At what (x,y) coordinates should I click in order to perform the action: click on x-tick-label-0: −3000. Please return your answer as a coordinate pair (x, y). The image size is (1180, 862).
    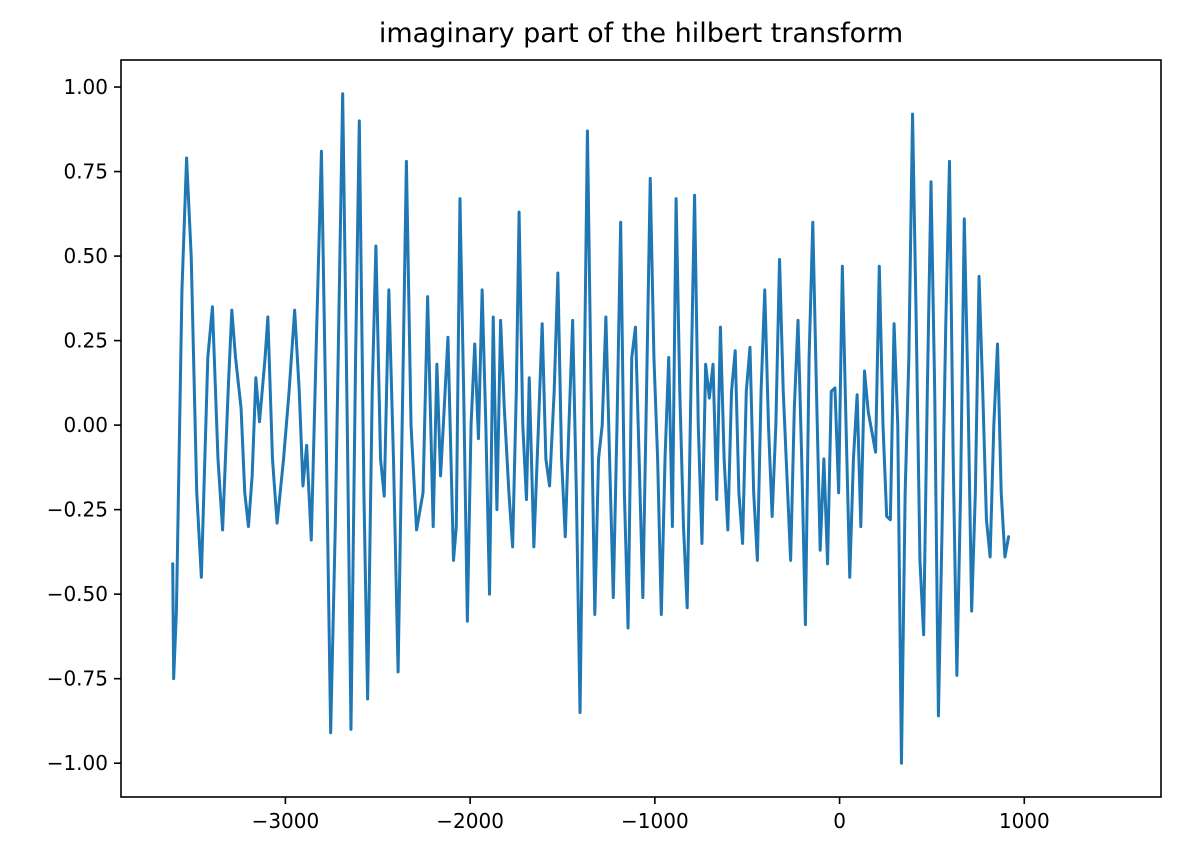
    Looking at the image, I should click on (286, 821).